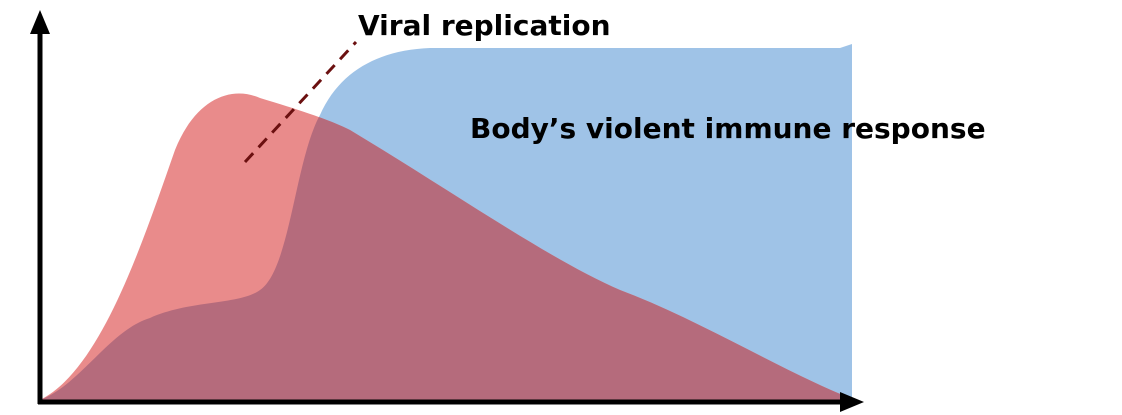 The height and width of the screenshot is (415, 1122). What do you see at coordinates (728, 128) in the screenshot?
I see `immune-label: Body’s violent immune response` at bounding box center [728, 128].